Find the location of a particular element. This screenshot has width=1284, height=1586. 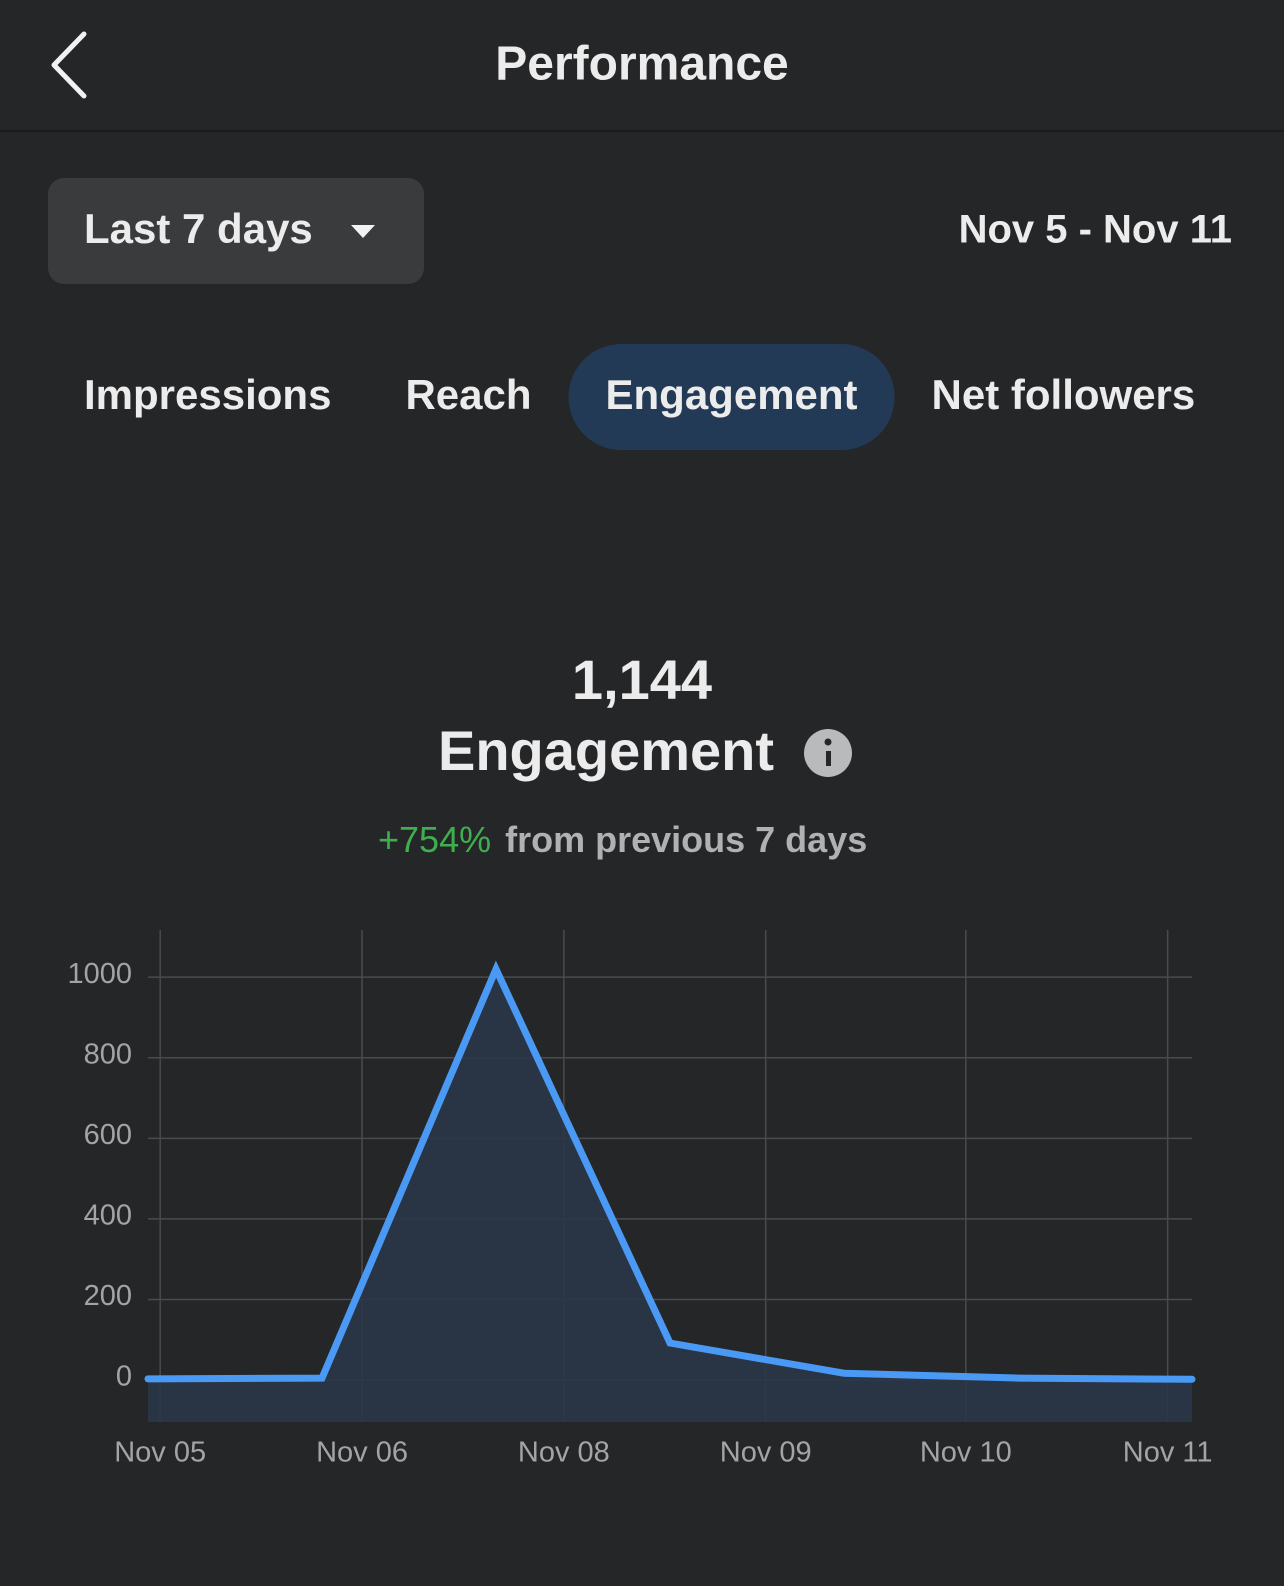

y-tick-label: 800 is located at coordinates (108, 1054).